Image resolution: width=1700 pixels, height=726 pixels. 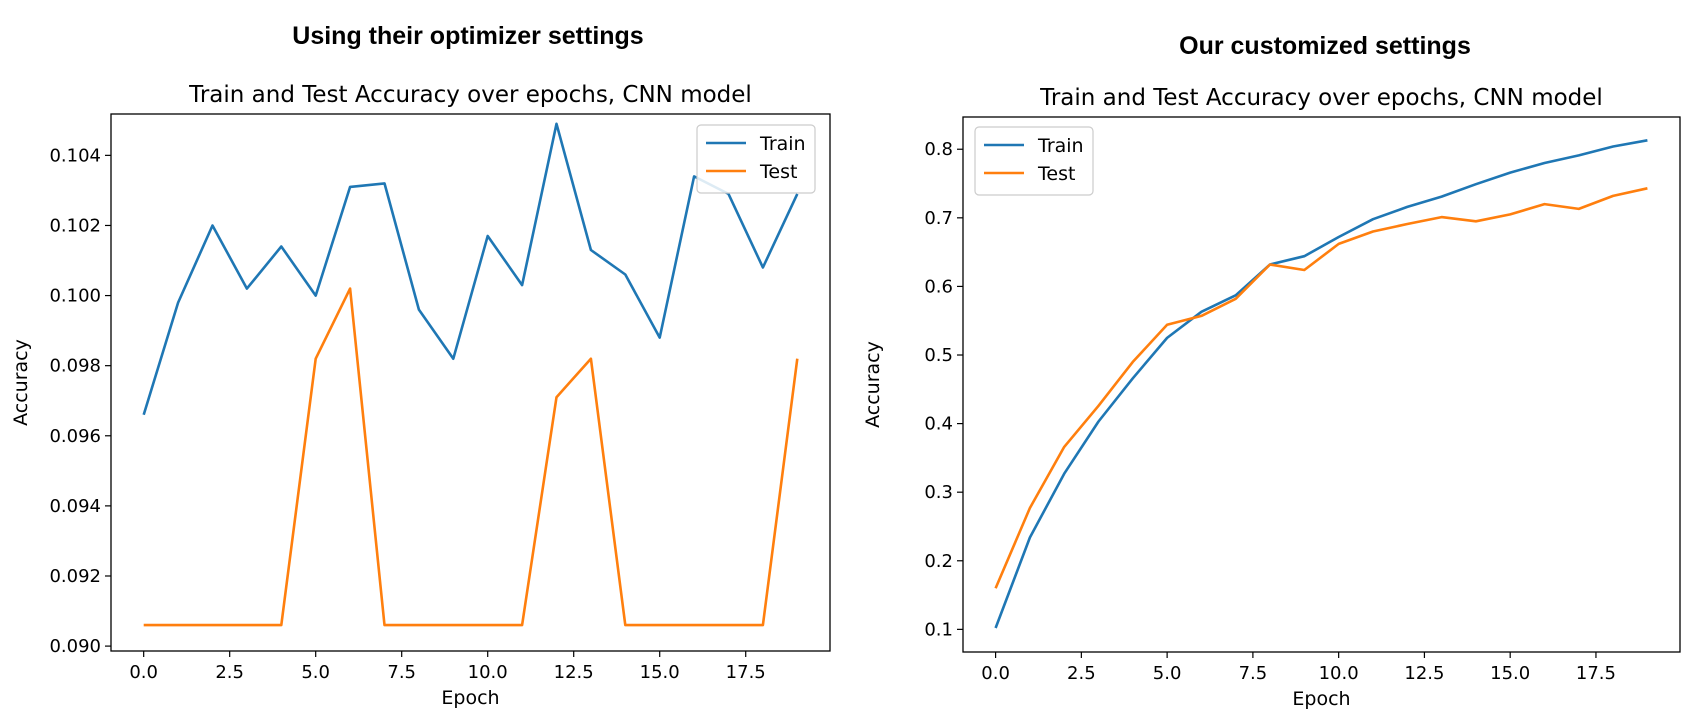 What do you see at coordinates (938, 629) in the screenshot?
I see `y-tick-label: 0.1` at bounding box center [938, 629].